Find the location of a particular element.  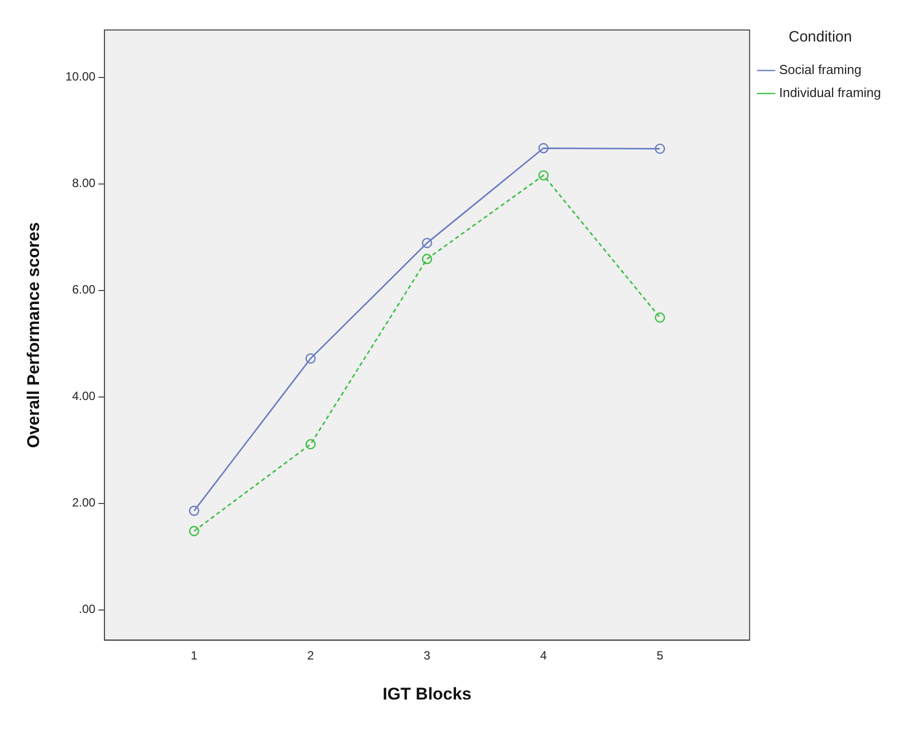

y-tick-label: 4.00 is located at coordinates (84, 396).